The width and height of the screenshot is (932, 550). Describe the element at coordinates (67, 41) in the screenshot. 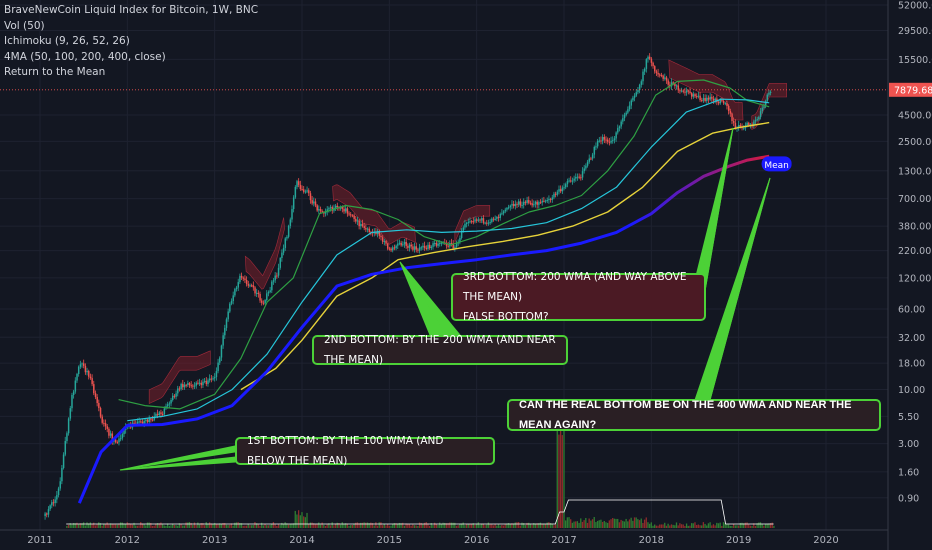

I see `legend-ichimoku: Ichimoku (9, 26, 52, 26)` at that location.